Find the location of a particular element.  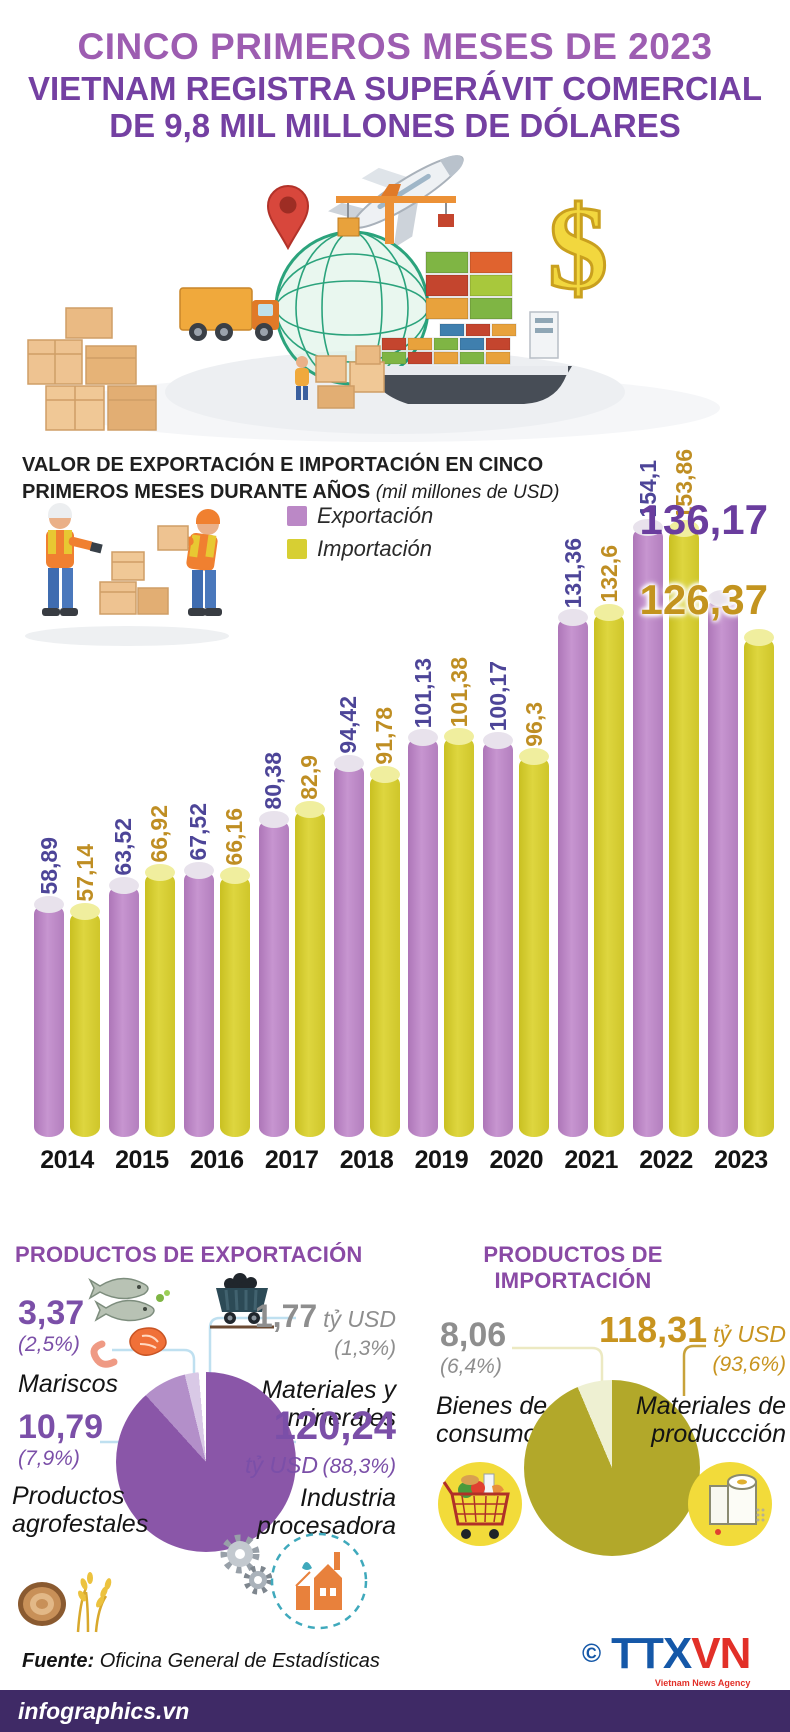

bar-group-2018: 94,42 91,78 2018 is located at coordinates (366, 935).